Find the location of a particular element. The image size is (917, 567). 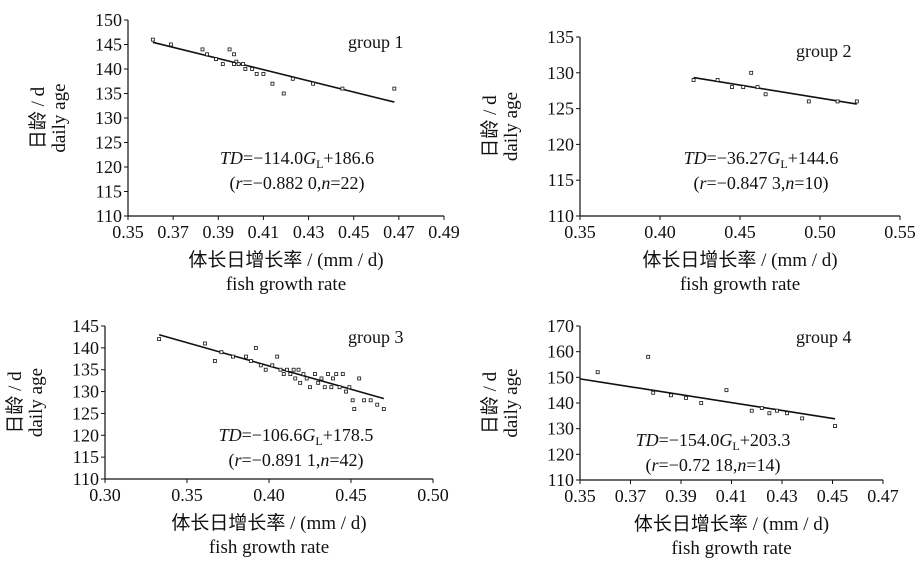

y-tick-label: 125 is located at coordinates (108, 143).